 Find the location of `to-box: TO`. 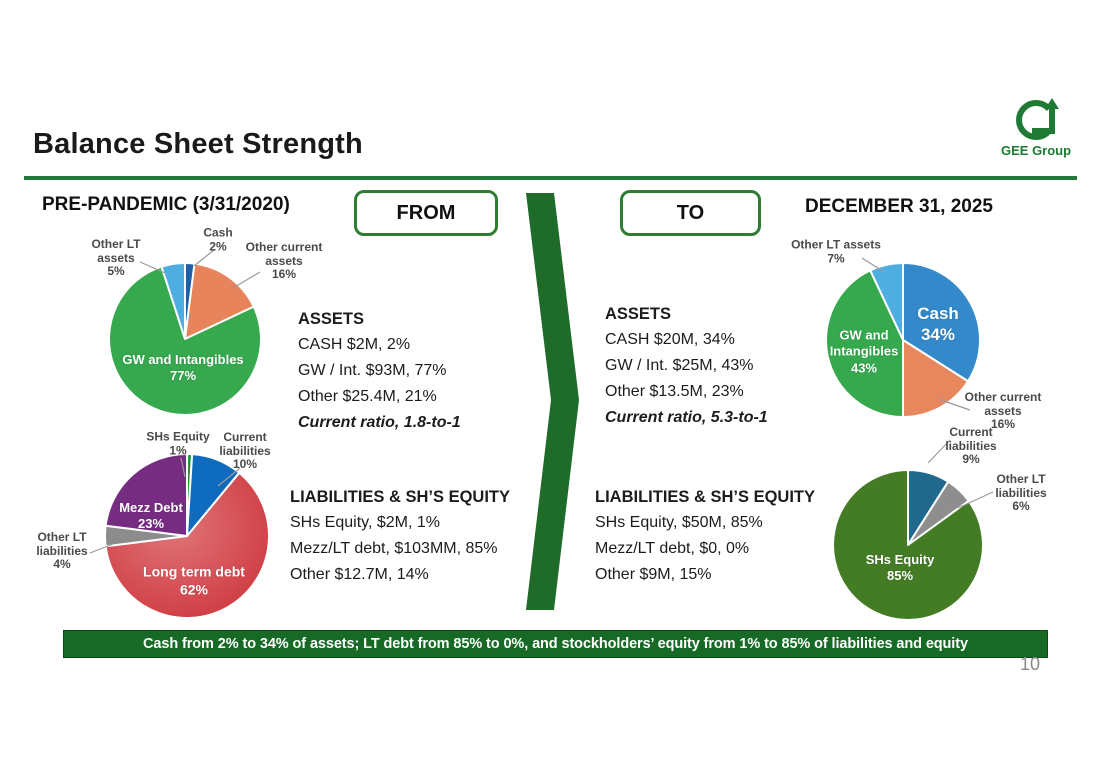

to-box: TO is located at coordinates (690, 213).